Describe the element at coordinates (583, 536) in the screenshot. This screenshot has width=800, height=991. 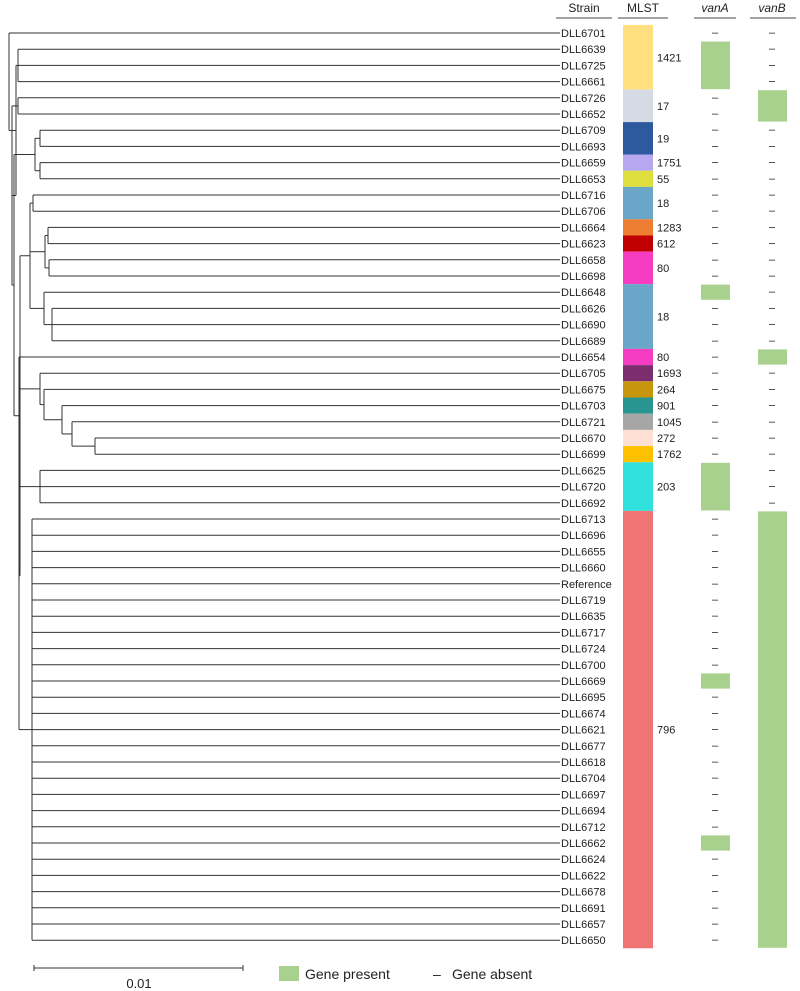
I see `strain-label: DLL6696` at that location.